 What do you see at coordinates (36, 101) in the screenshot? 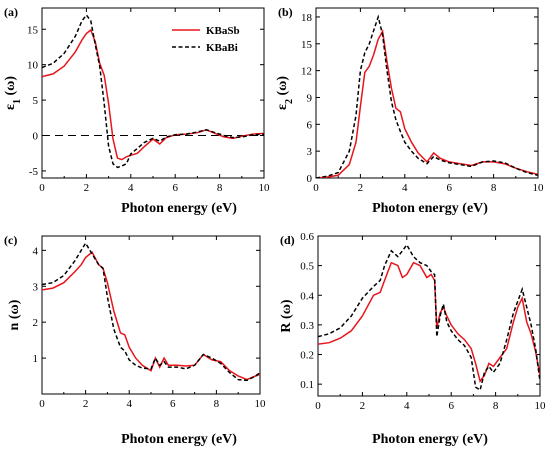
I see `y-tick-label: 5` at bounding box center [36, 101].